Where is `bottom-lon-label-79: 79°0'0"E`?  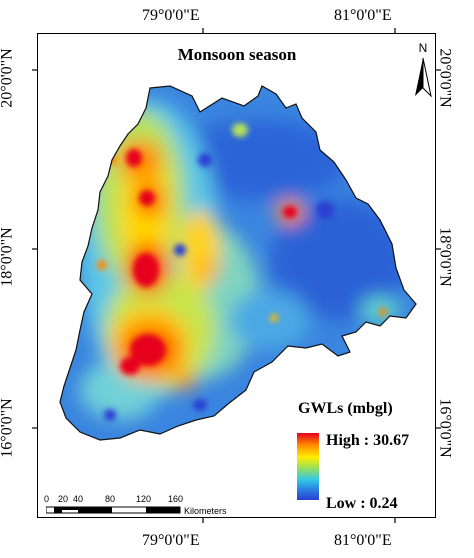
bottom-lon-label-79: 79°0'0"E is located at coordinates (171, 540).